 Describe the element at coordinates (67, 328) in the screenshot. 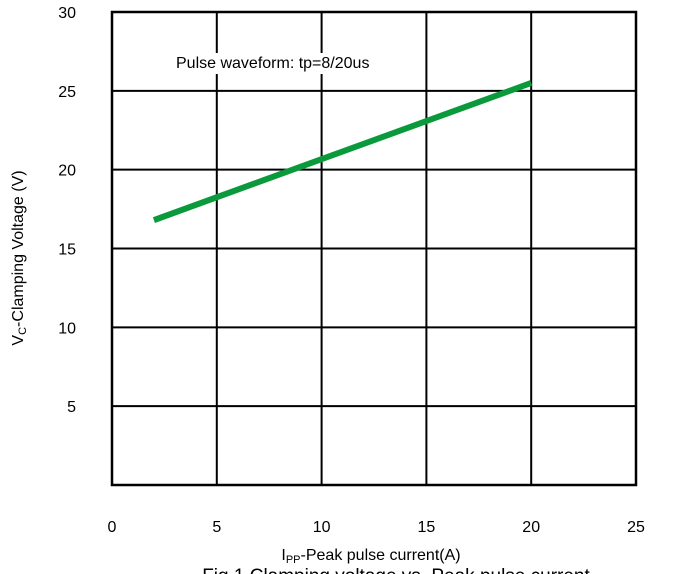

I see `y-tick-label: 10` at that location.